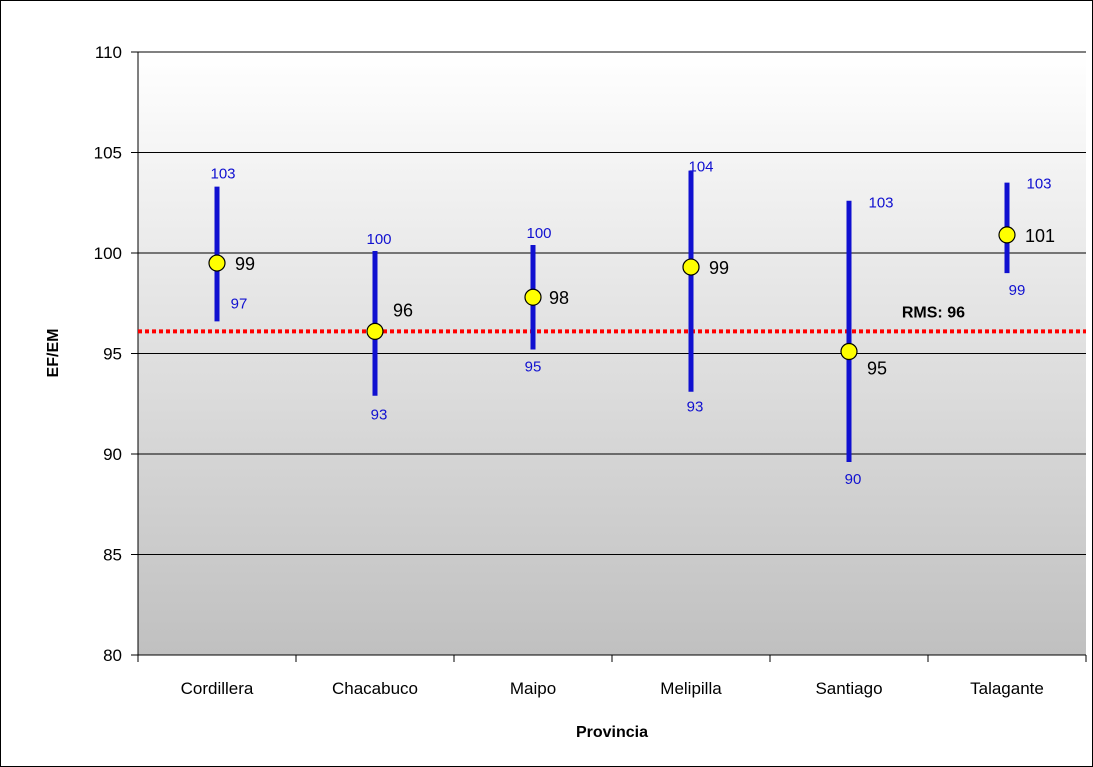  Describe the element at coordinates (533, 366) in the screenshot. I see `lower-bound-label: 95` at that location.